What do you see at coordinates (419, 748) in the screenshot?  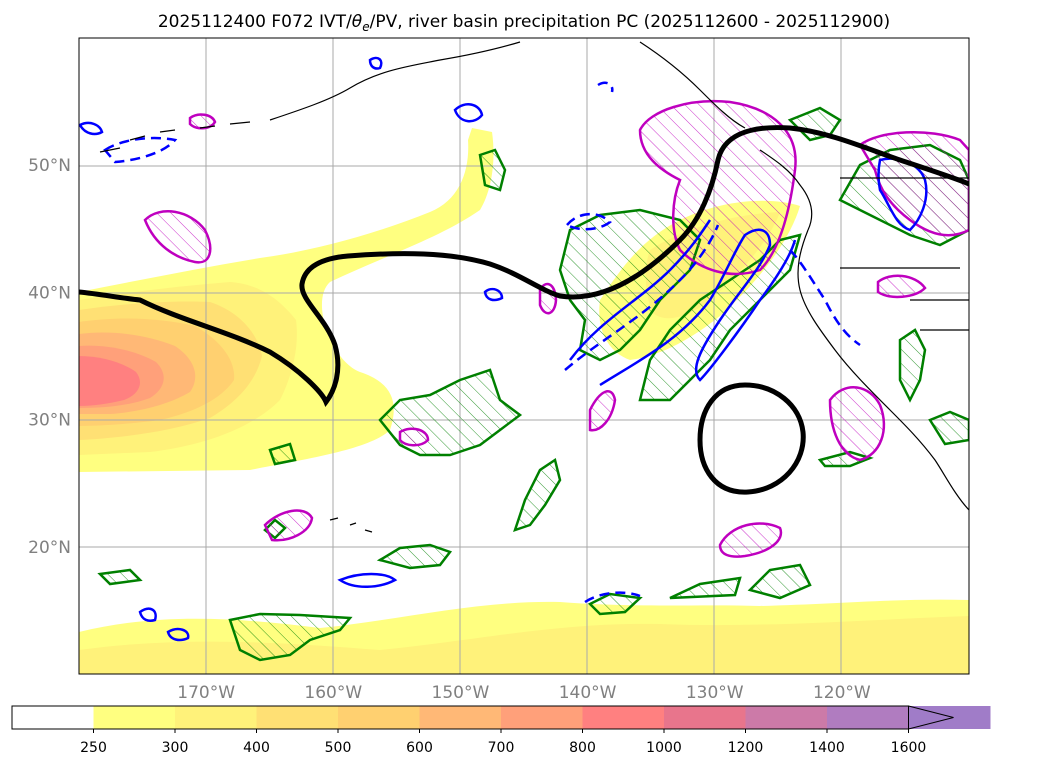 I see `colorbar-tick-label: 600` at bounding box center [419, 748].